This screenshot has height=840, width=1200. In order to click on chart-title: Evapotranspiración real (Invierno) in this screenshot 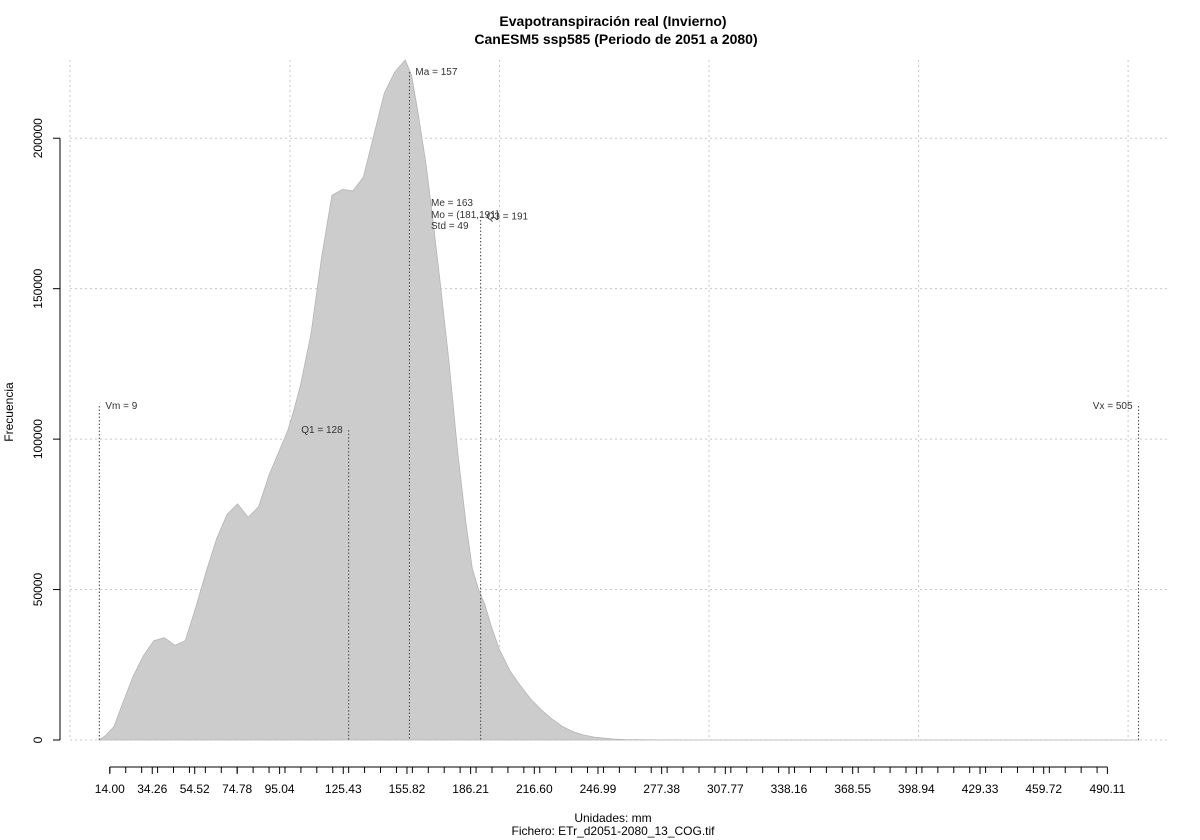, I will do `click(612, 21)`.